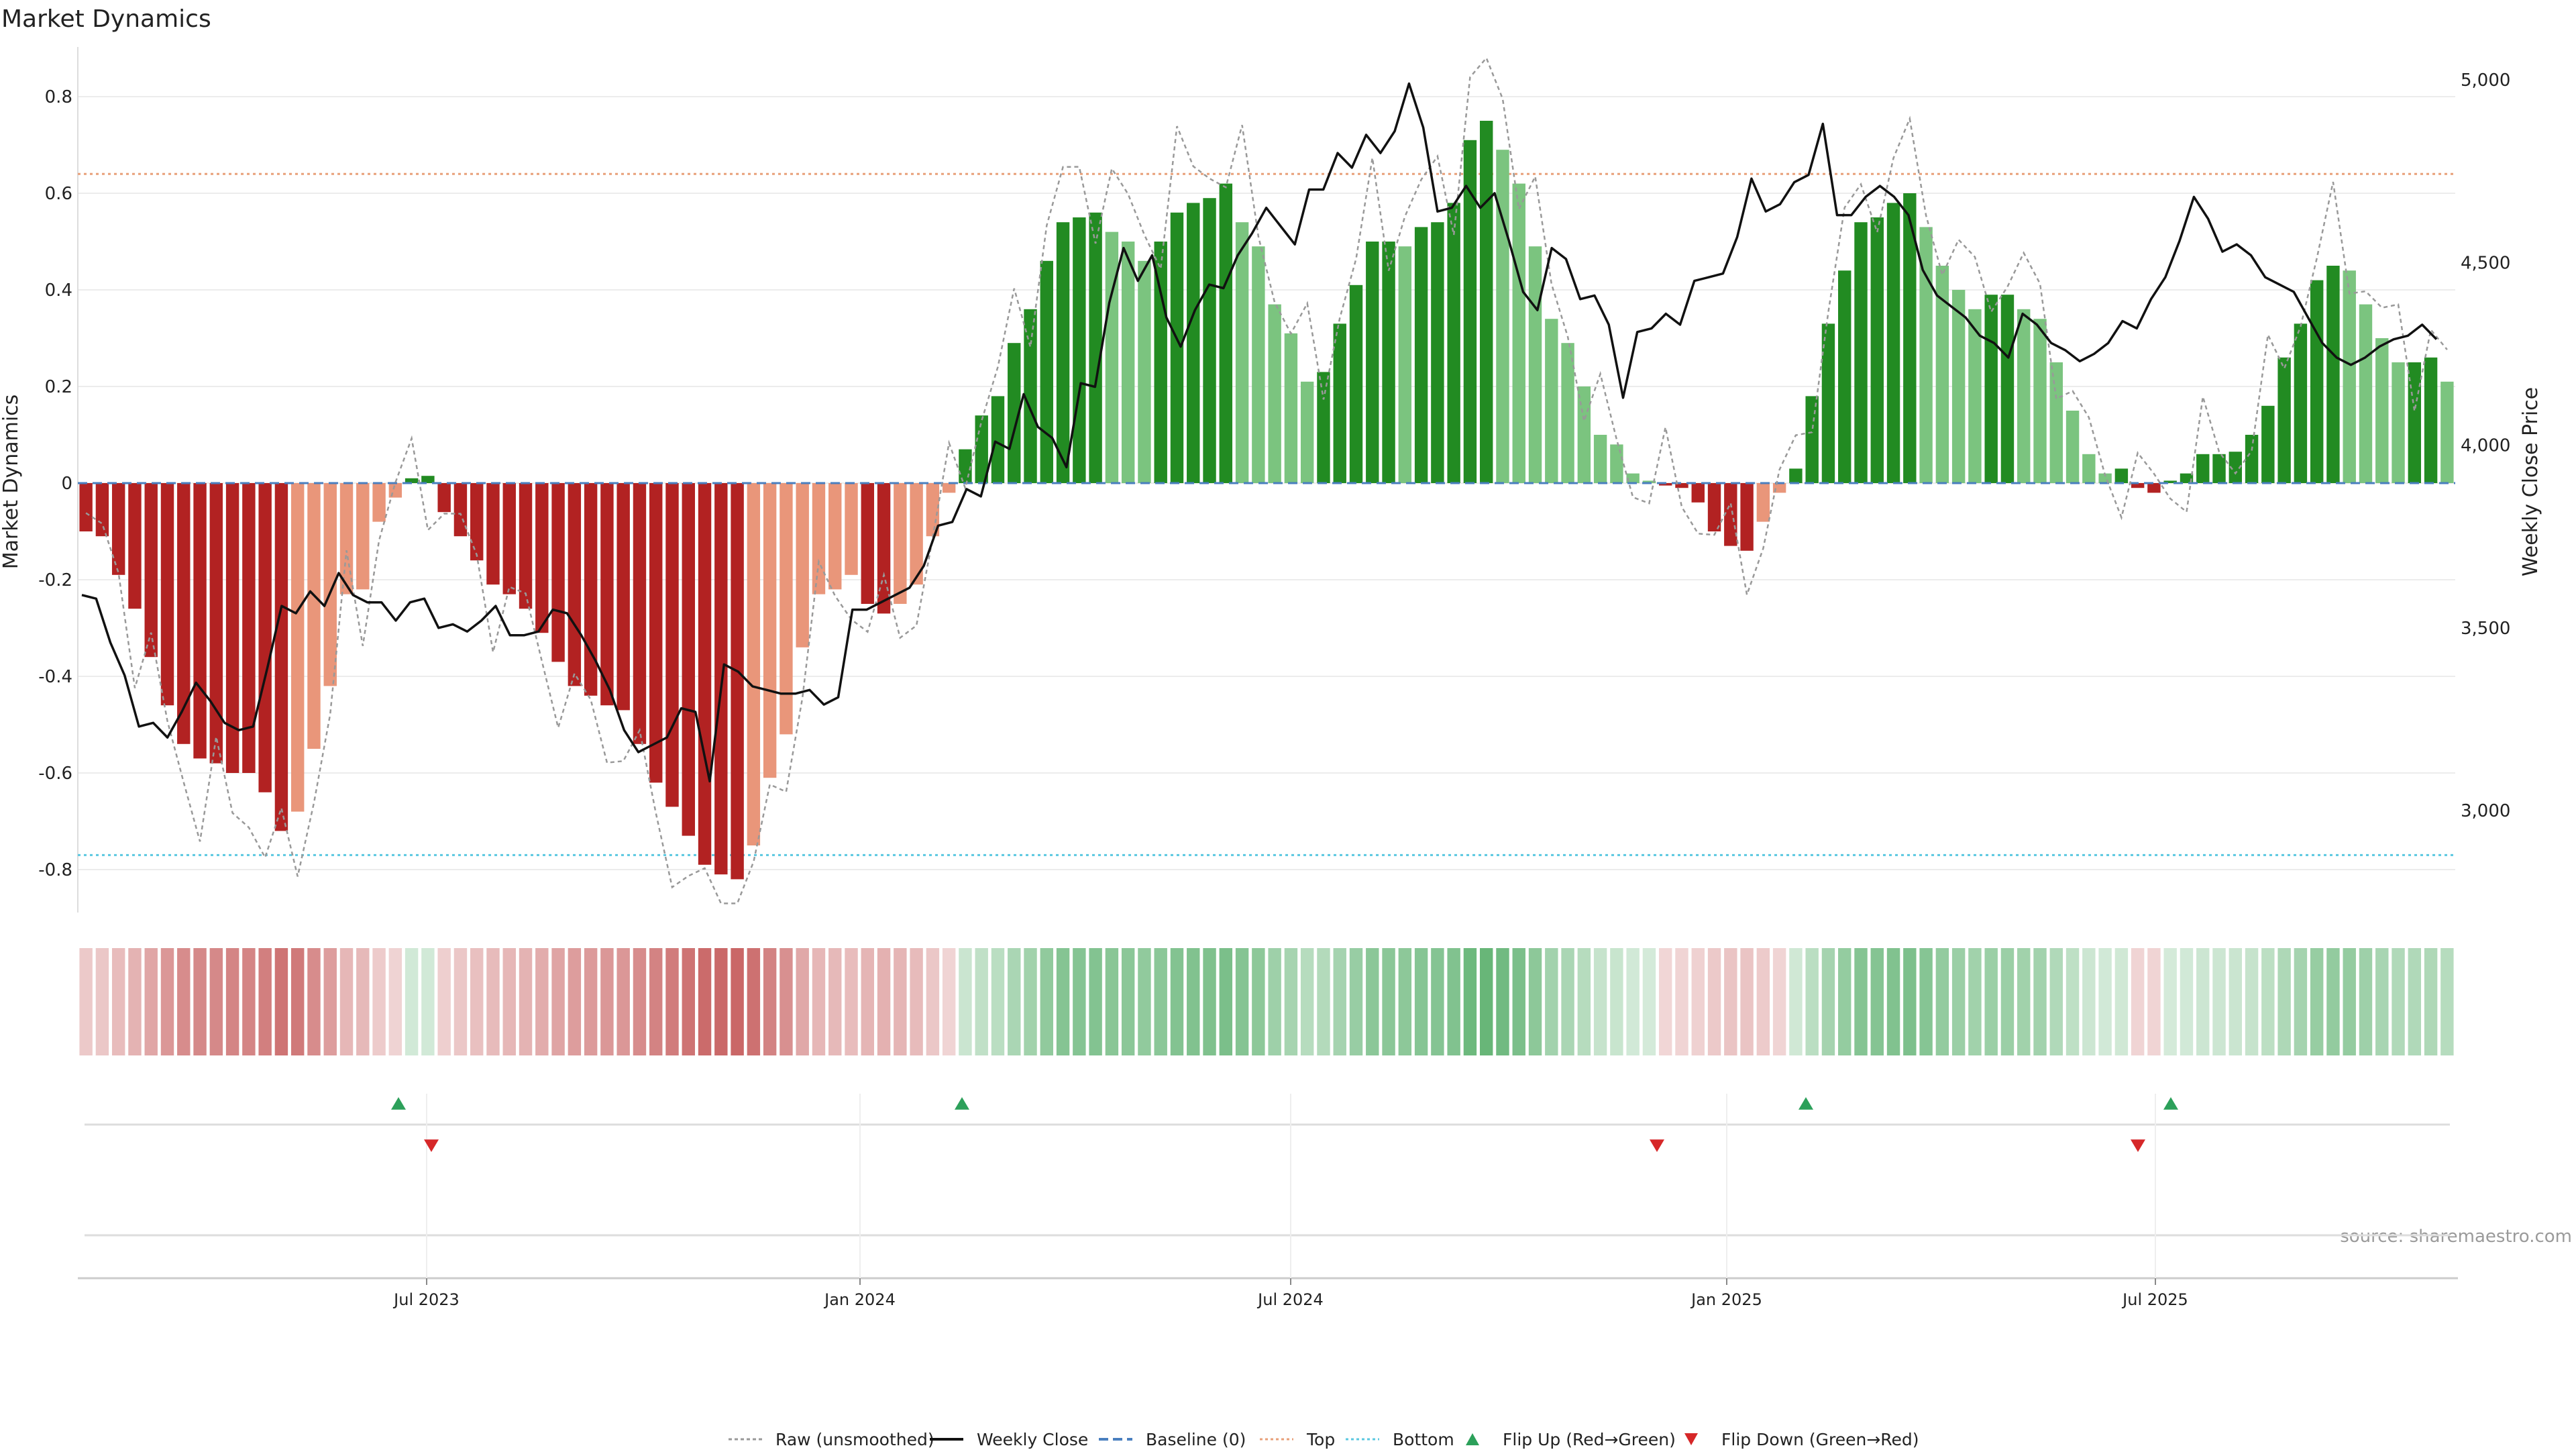 The width and height of the screenshot is (2576, 1452). Describe the element at coordinates (1196, 1439) in the screenshot. I see `legend-label: Baseline (0)` at that location.